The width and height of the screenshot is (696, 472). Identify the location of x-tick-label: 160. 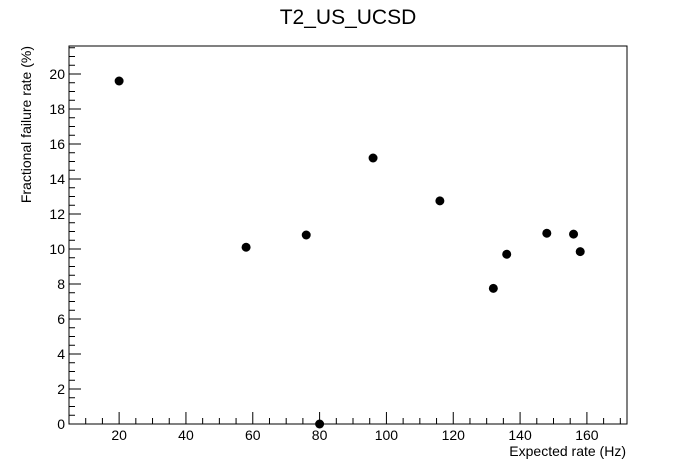
(587, 435).